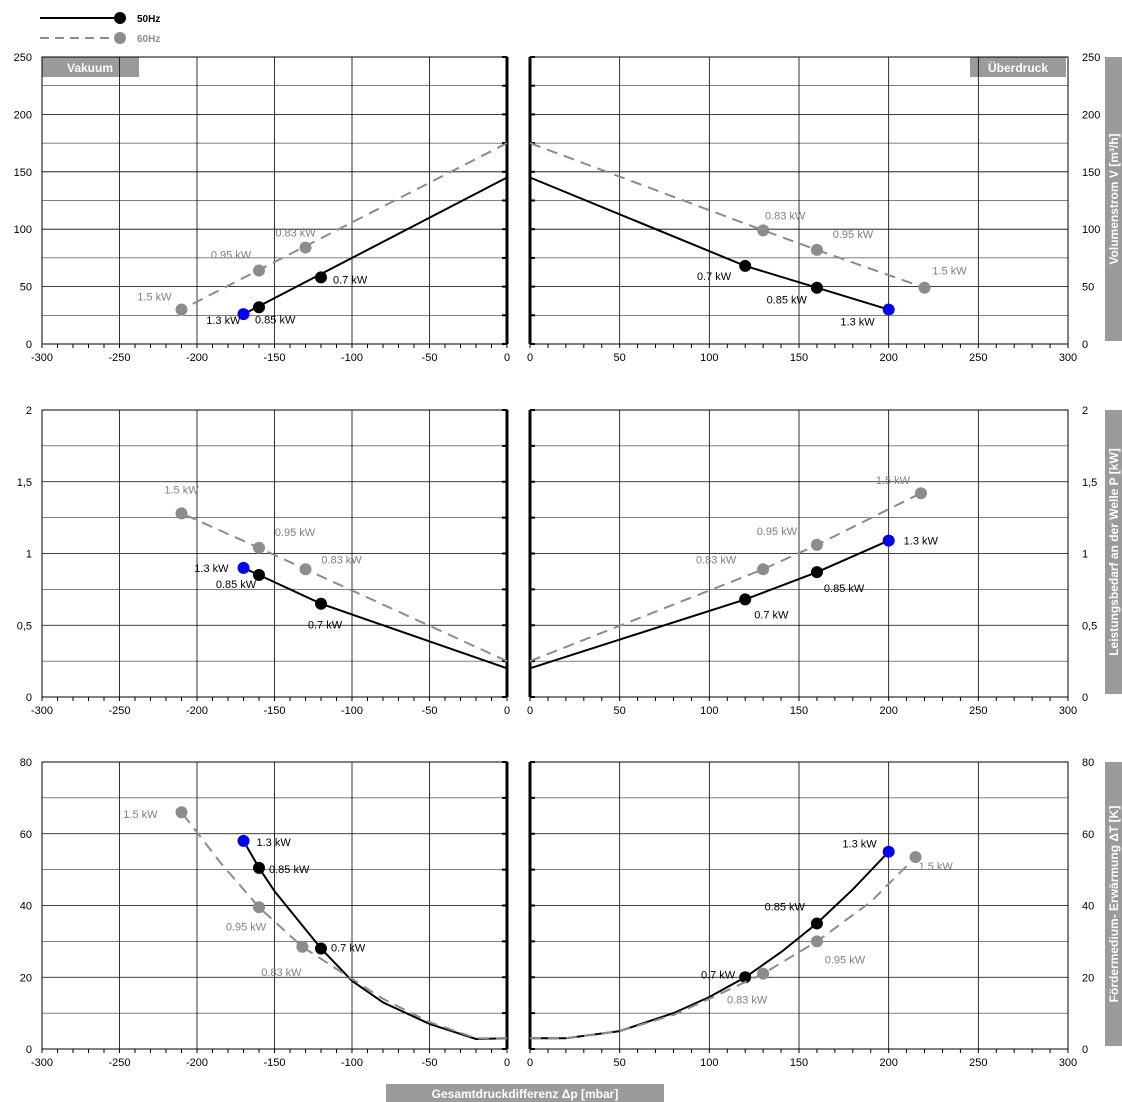  I want to click on point-label-60Hz-1-2: 1.5 kW, so click(949, 272).